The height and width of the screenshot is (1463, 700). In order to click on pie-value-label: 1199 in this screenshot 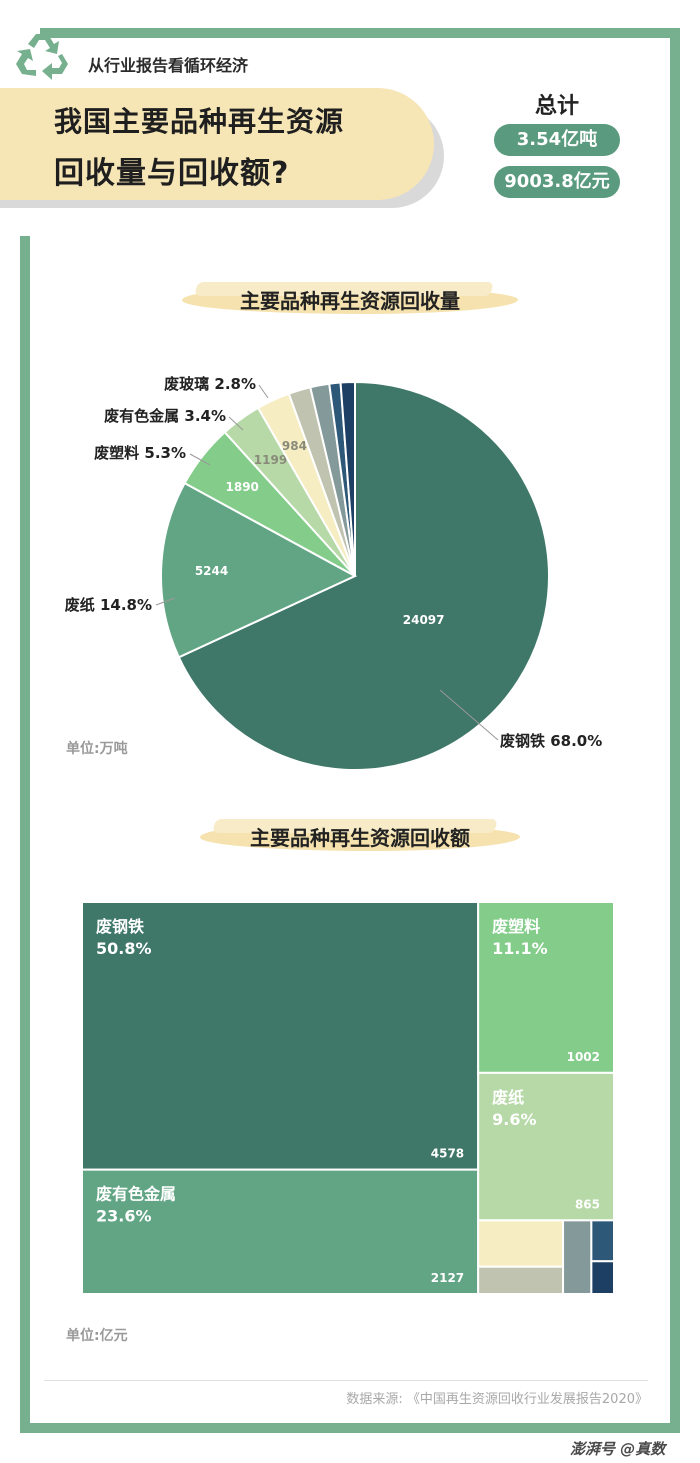, I will do `click(270, 460)`.